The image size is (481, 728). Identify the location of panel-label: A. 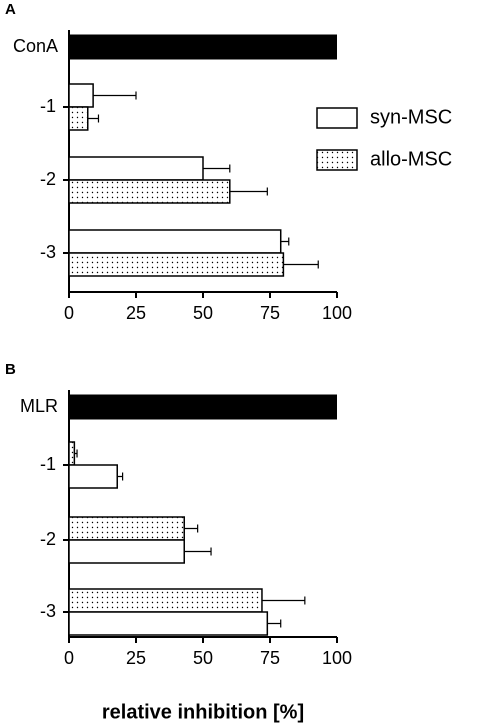
(10, 9).